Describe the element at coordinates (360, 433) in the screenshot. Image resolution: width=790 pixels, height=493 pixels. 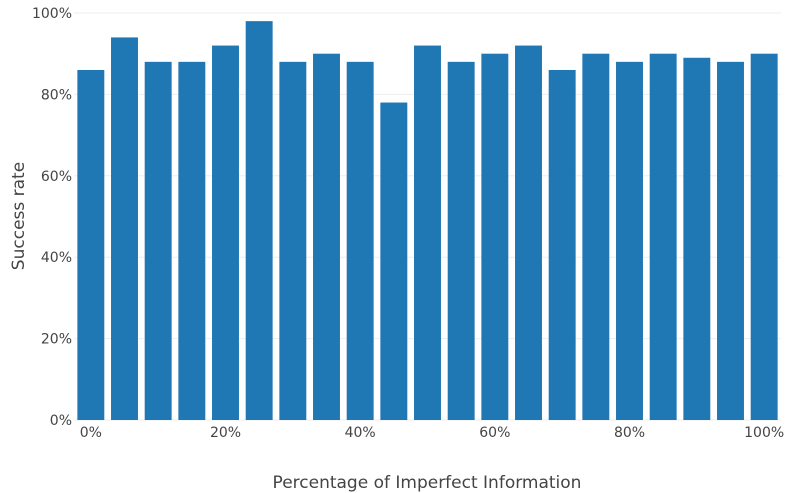
I see `x-tick-label: 40%` at that location.